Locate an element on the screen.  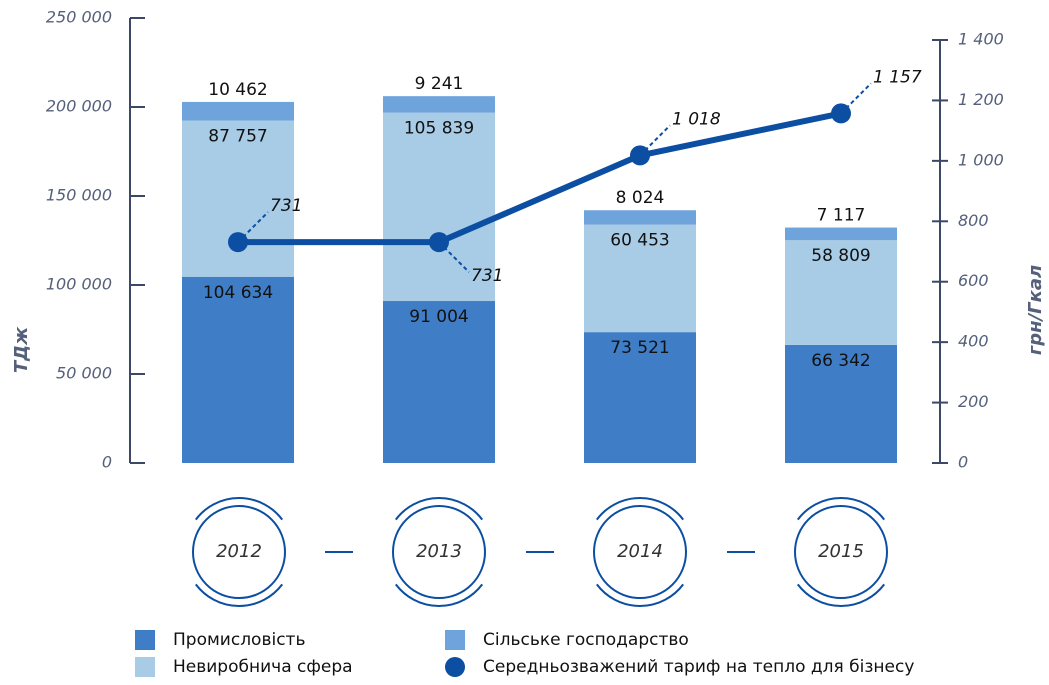
y-tick-label: 250 000 is located at coordinates (79, 17).